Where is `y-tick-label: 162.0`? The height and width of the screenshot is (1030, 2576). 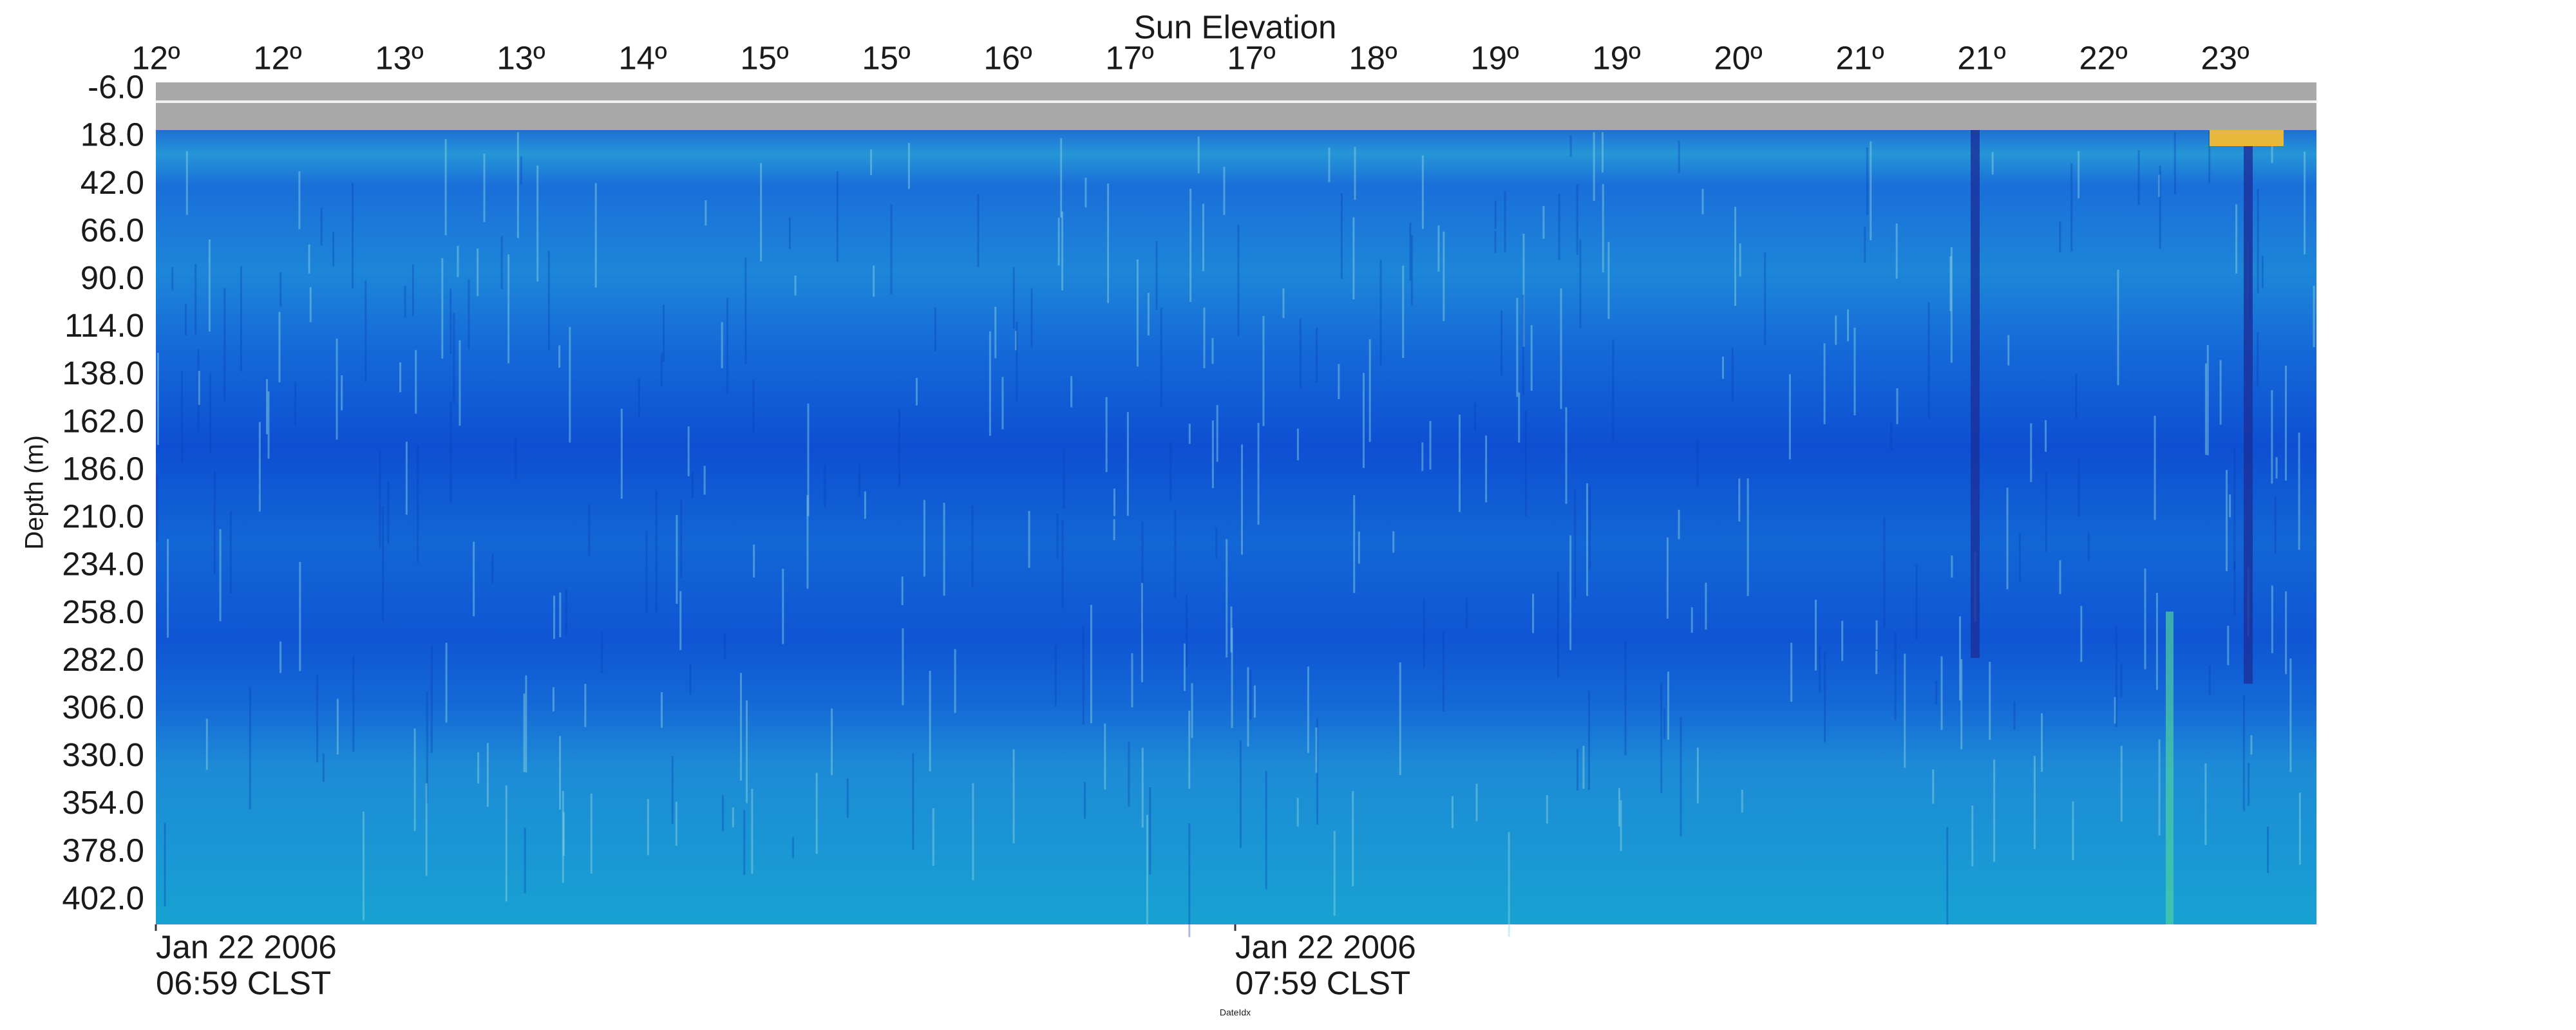
y-tick-label: 162.0 is located at coordinates (103, 421).